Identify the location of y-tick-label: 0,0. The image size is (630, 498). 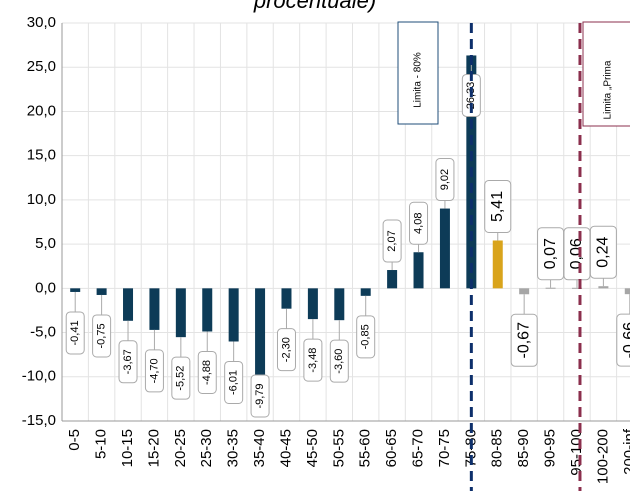
(45, 287).